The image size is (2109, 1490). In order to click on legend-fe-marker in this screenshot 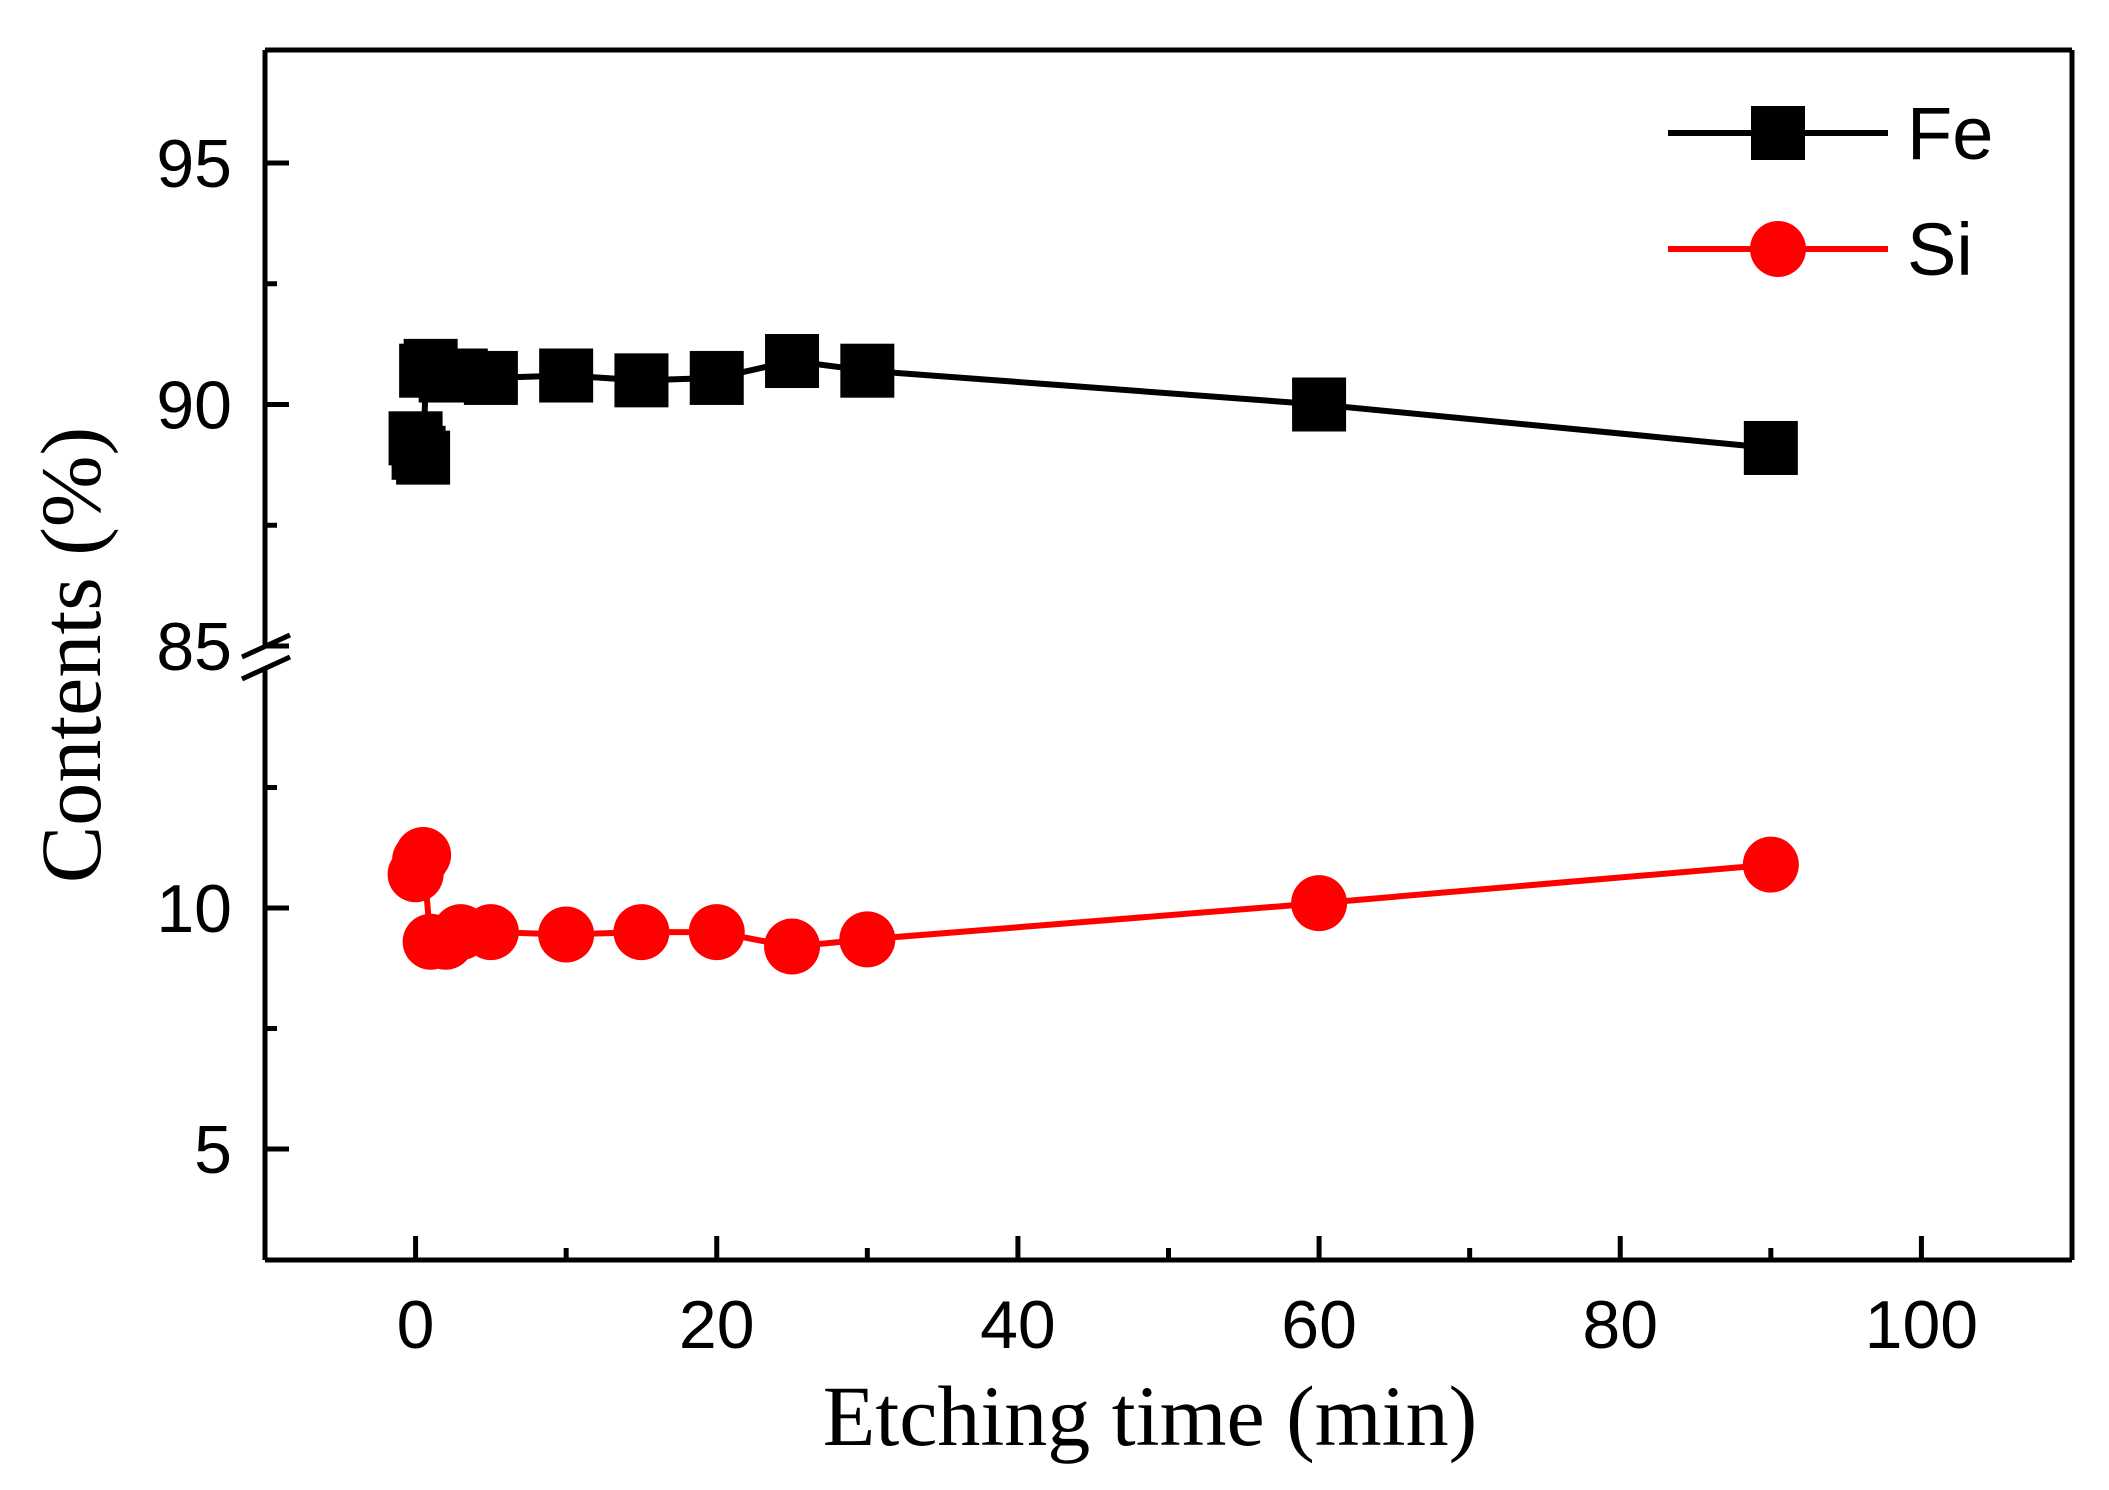, I will do `click(1778, 133)`.